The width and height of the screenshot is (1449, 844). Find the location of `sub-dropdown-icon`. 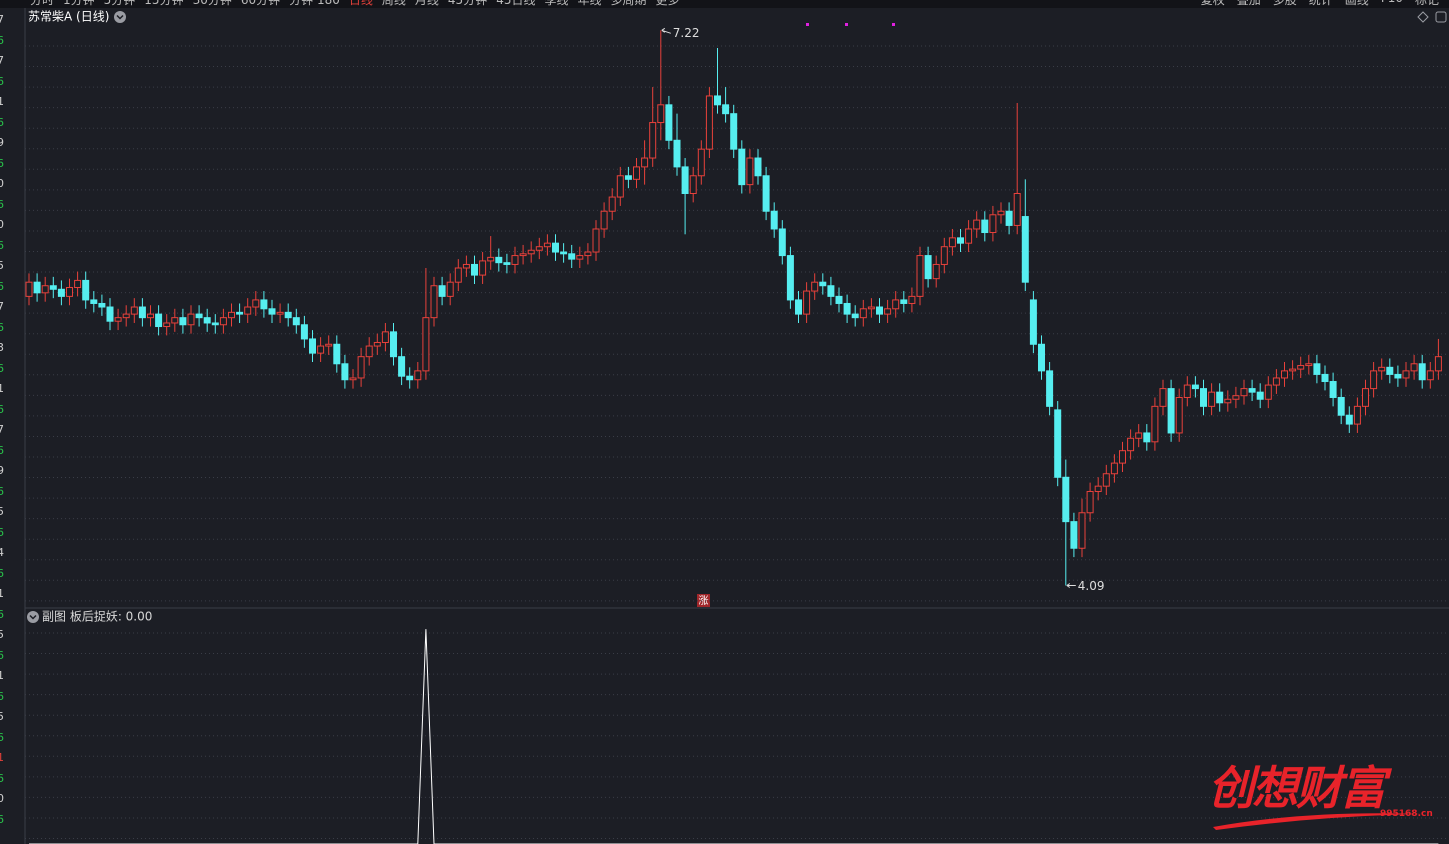

sub-dropdown-icon is located at coordinates (33, 617).